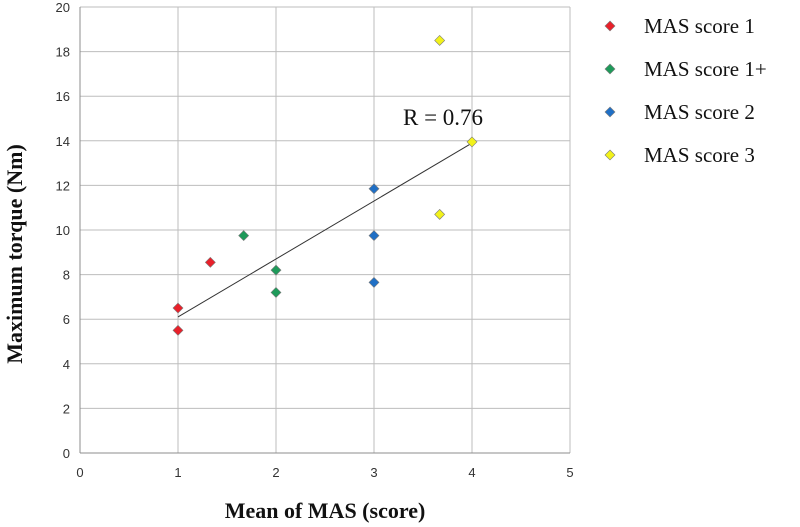 Image resolution: width=800 pixels, height=527 pixels. What do you see at coordinates (569, 472) in the screenshot?
I see `x-tick-label: 5` at bounding box center [569, 472].